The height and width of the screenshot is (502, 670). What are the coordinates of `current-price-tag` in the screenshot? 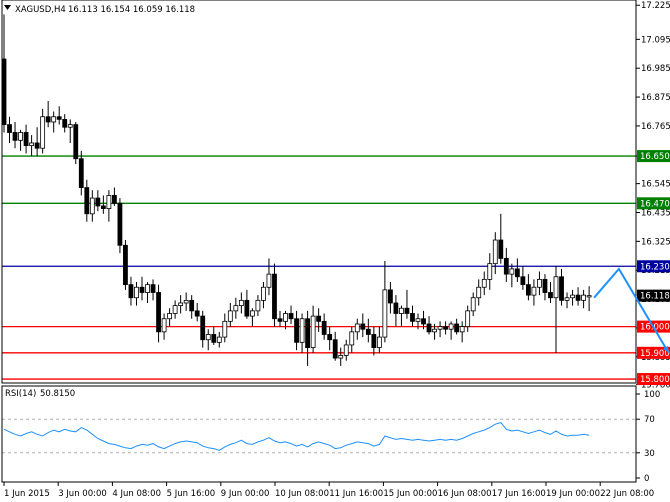 It's located at (653, 295).